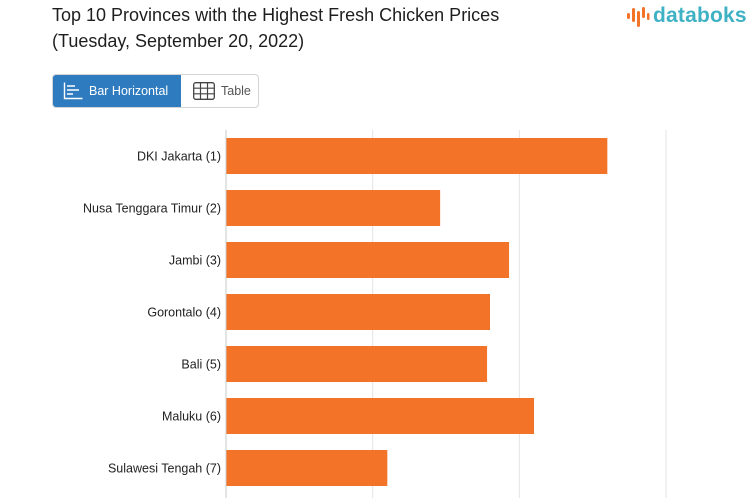 The image size is (753, 498). I want to click on databoks-logo: databoks, so click(686, 16).